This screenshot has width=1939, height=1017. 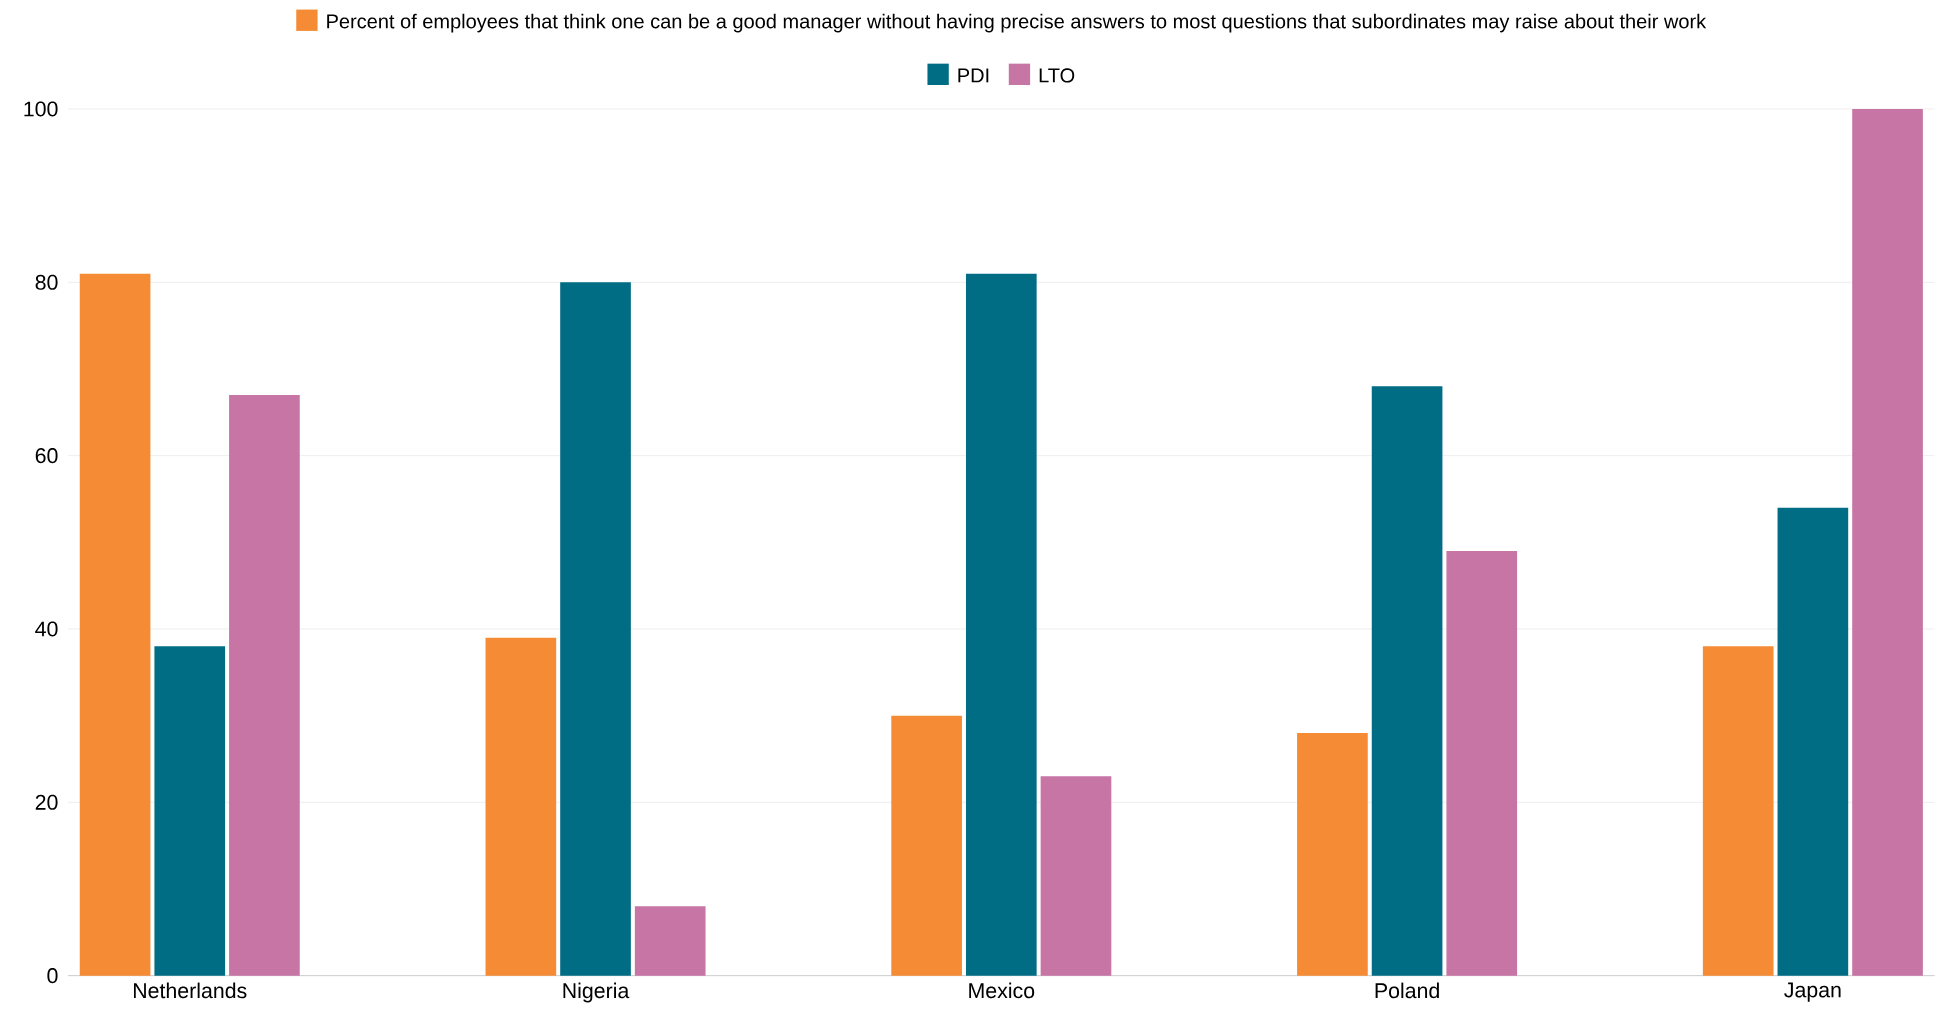 What do you see at coordinates (596, 992) in the screenshot?
I see `x-tick-label: Nigeria` at bounding box center [596, 992].